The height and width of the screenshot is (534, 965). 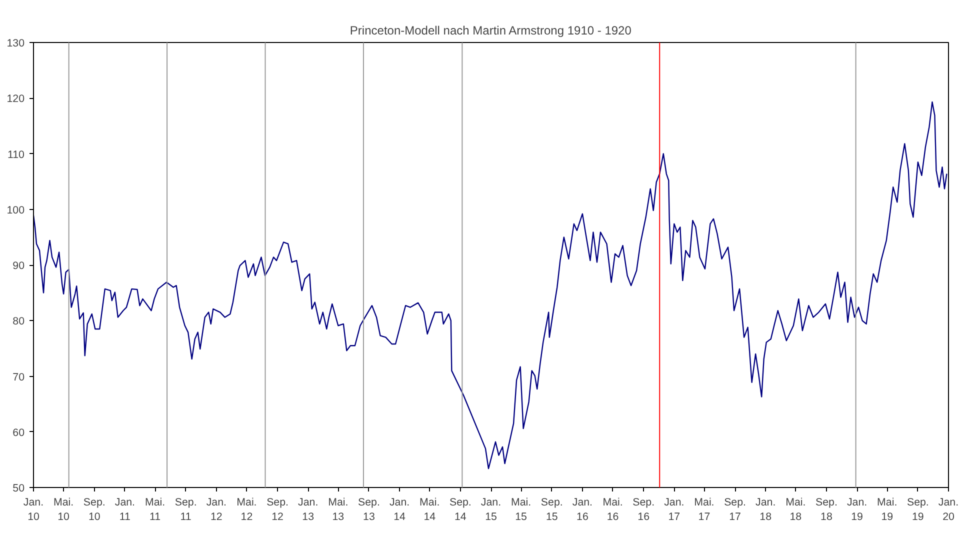 What do you see at coordinates (18, 432) in the screenshot?
I see `y-tick-label: 60` at bounding box center [18, 432].